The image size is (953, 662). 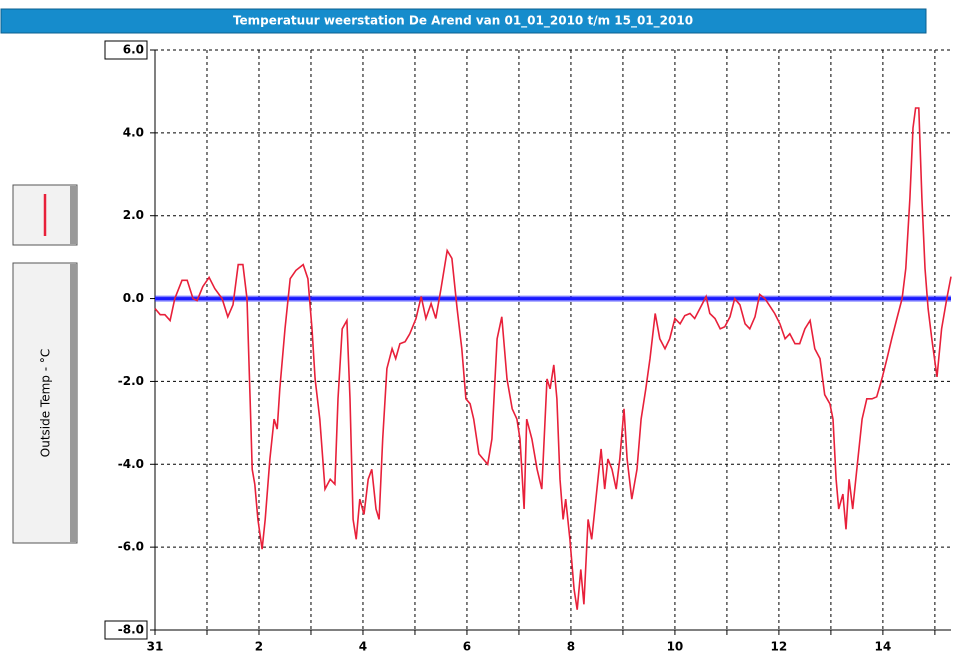 I want to click on x-tick-label: 8, so click(x=571, y=647).